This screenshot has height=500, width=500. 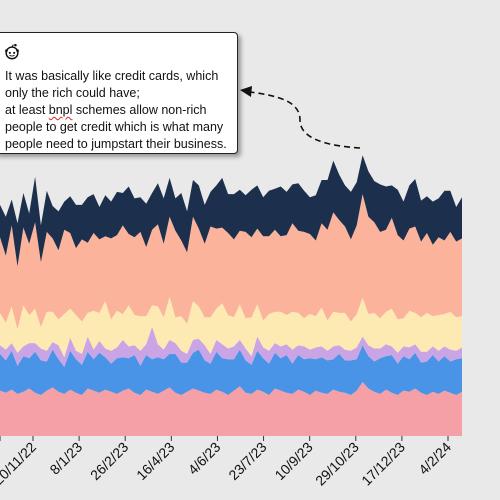 I want to click on spellcheck-word: bnpl, so click(x=60, y=110).